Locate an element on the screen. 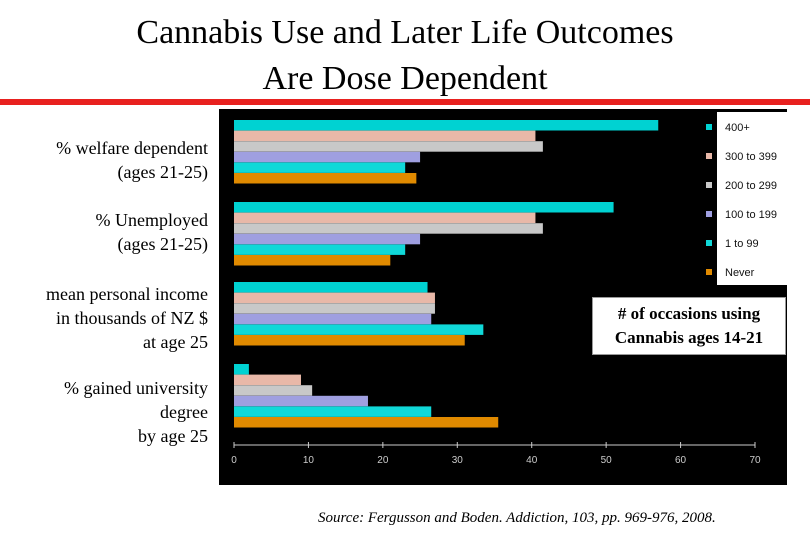 This screenshot has width=810, height=540. category-label: % welfare dependent (ages 21-25) is located at coordinates (132, 160).